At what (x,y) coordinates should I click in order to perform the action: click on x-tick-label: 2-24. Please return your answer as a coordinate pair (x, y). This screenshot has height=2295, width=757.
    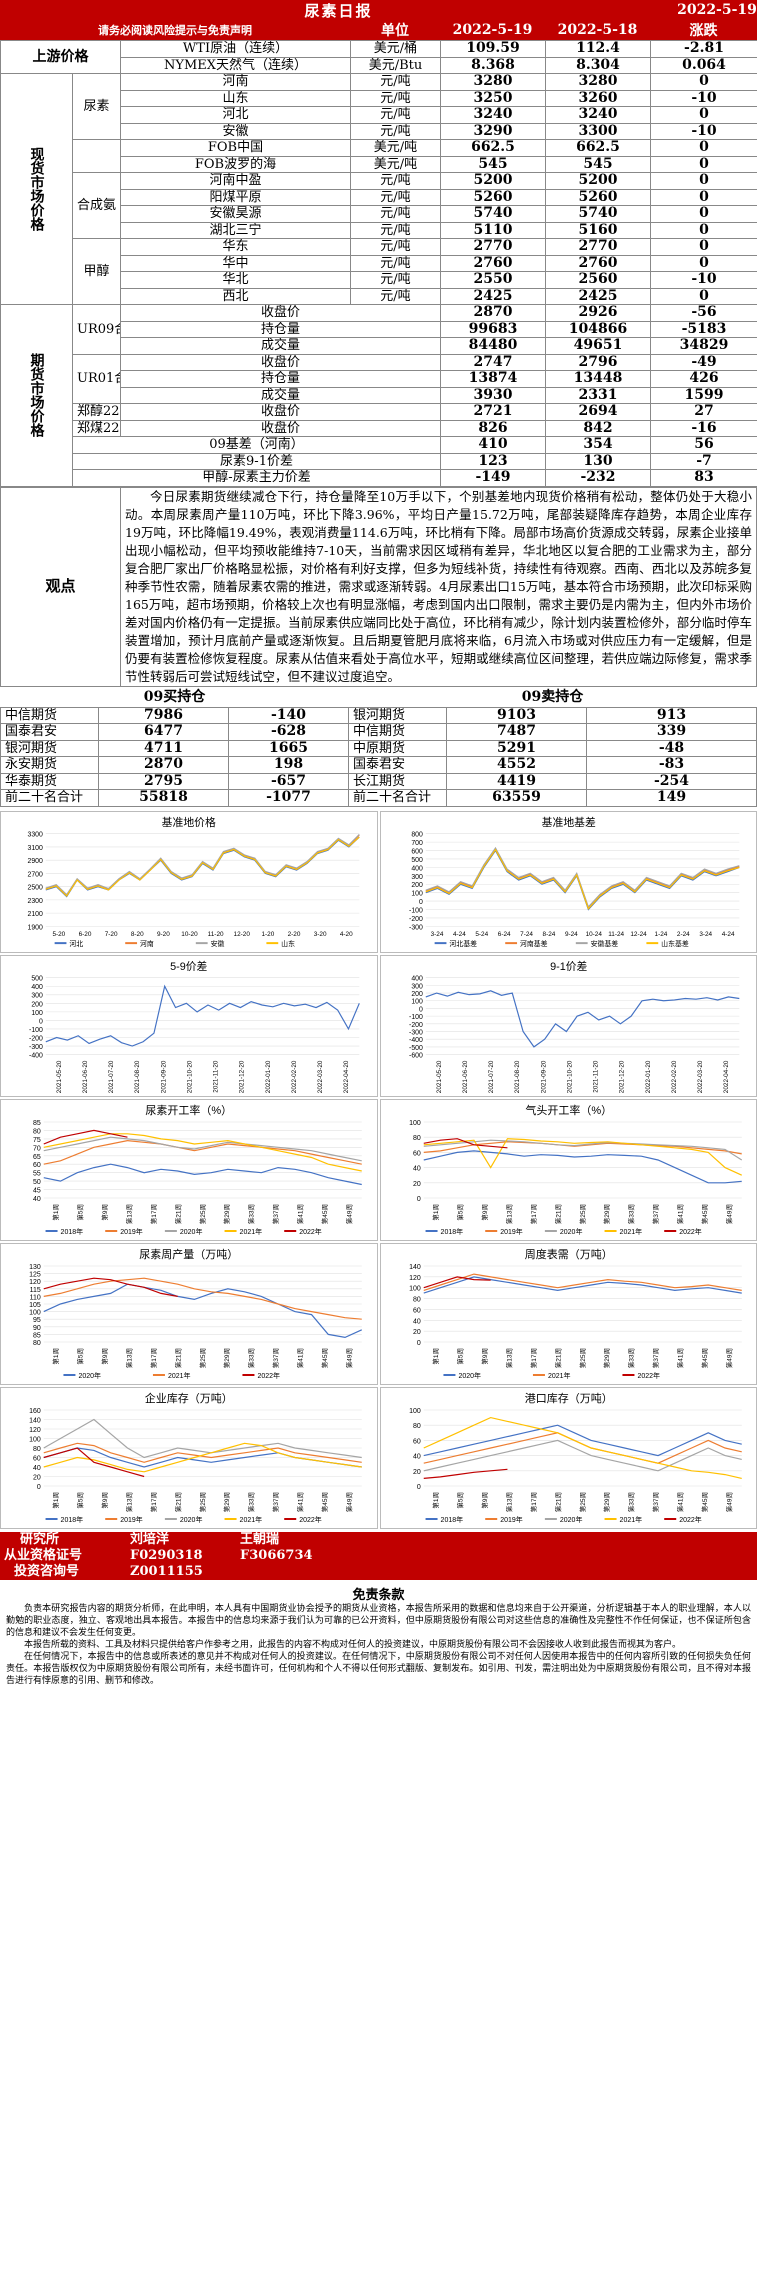
    Looking at the image, I should click on (682, 934).